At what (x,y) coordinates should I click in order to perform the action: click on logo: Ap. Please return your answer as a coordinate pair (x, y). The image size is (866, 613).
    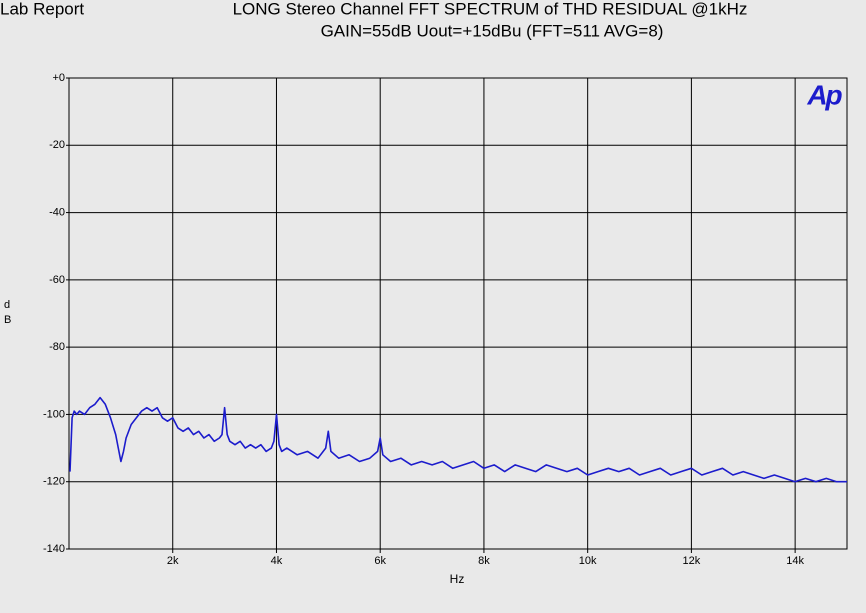
    Looking at the image, I should click on (824, 94).